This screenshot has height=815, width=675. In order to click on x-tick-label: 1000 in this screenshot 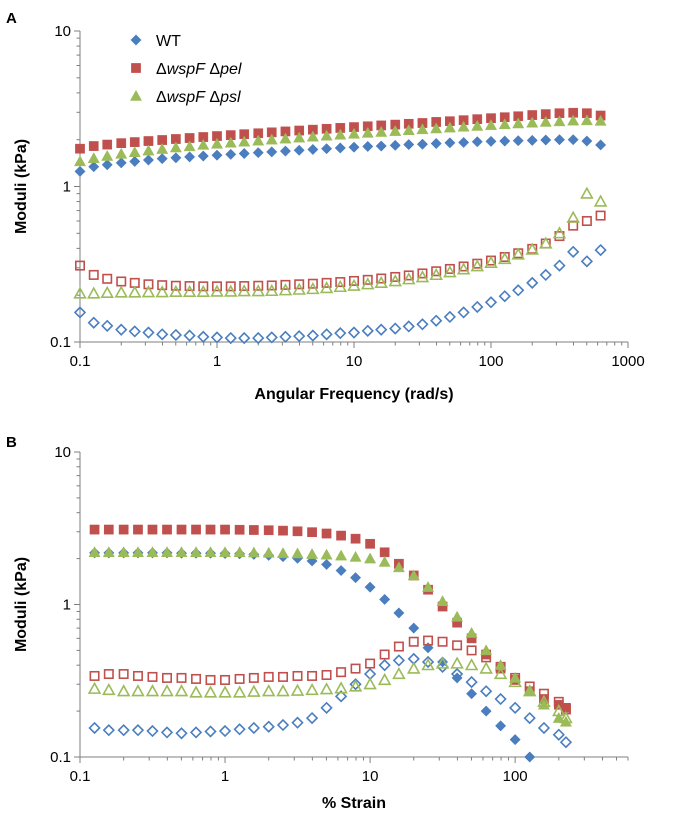, I will do `click(627, 361)`.